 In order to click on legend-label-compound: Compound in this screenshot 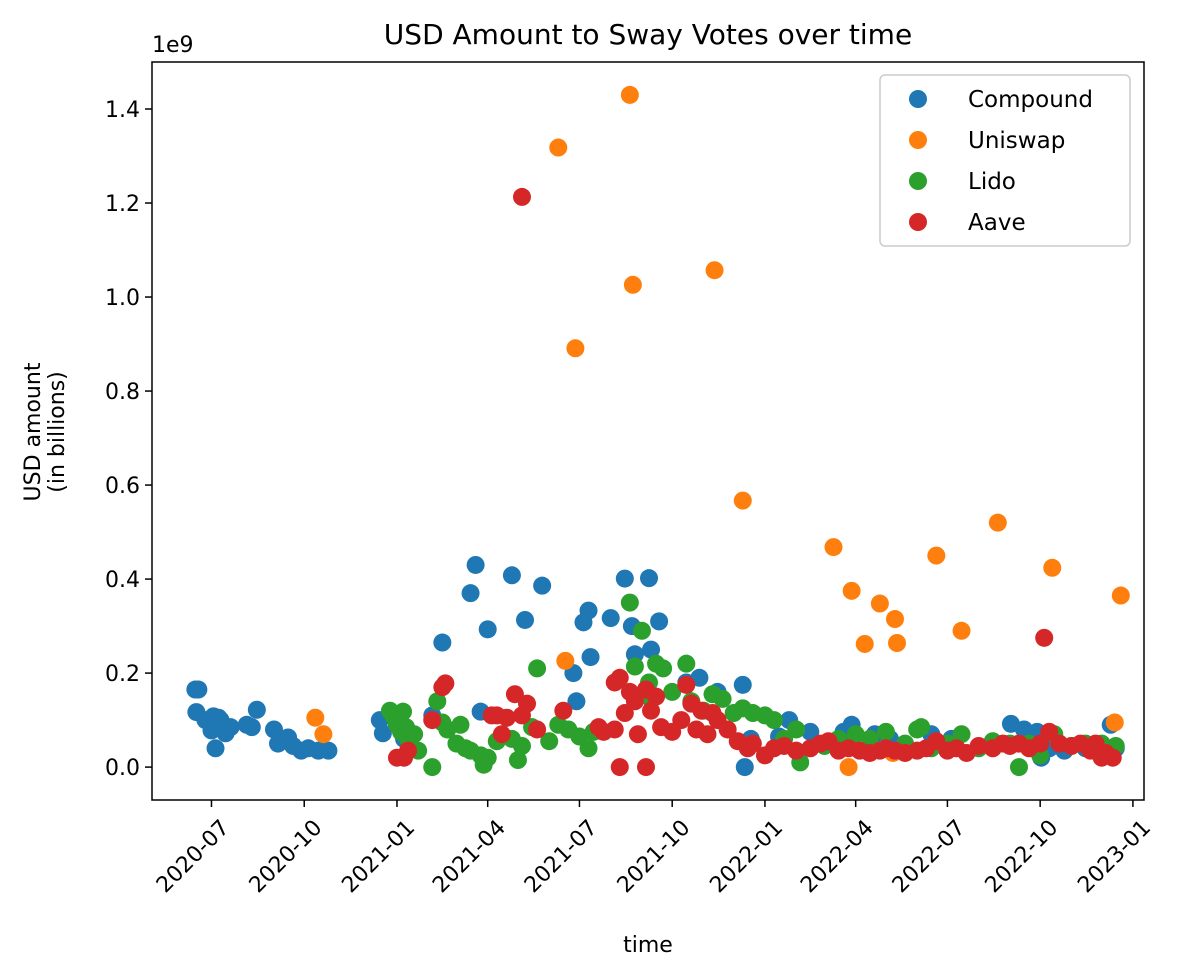, I will do `click(1030, 100)`.